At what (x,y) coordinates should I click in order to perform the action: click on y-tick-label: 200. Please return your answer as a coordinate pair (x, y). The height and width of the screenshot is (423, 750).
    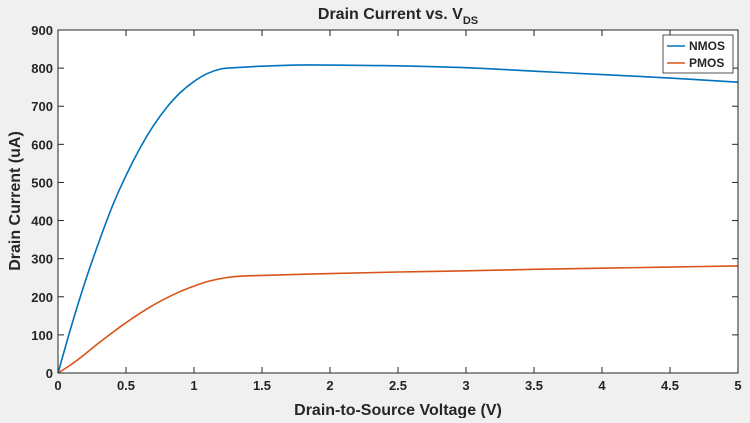
    Looking at the image, I should click on (42, 297).